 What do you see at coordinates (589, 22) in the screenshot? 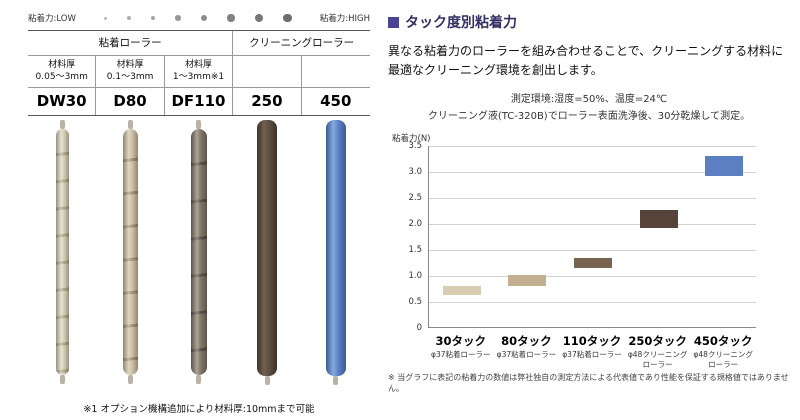
I see `section-heading: タック度別粘着力` at bounding box center [589, 22].